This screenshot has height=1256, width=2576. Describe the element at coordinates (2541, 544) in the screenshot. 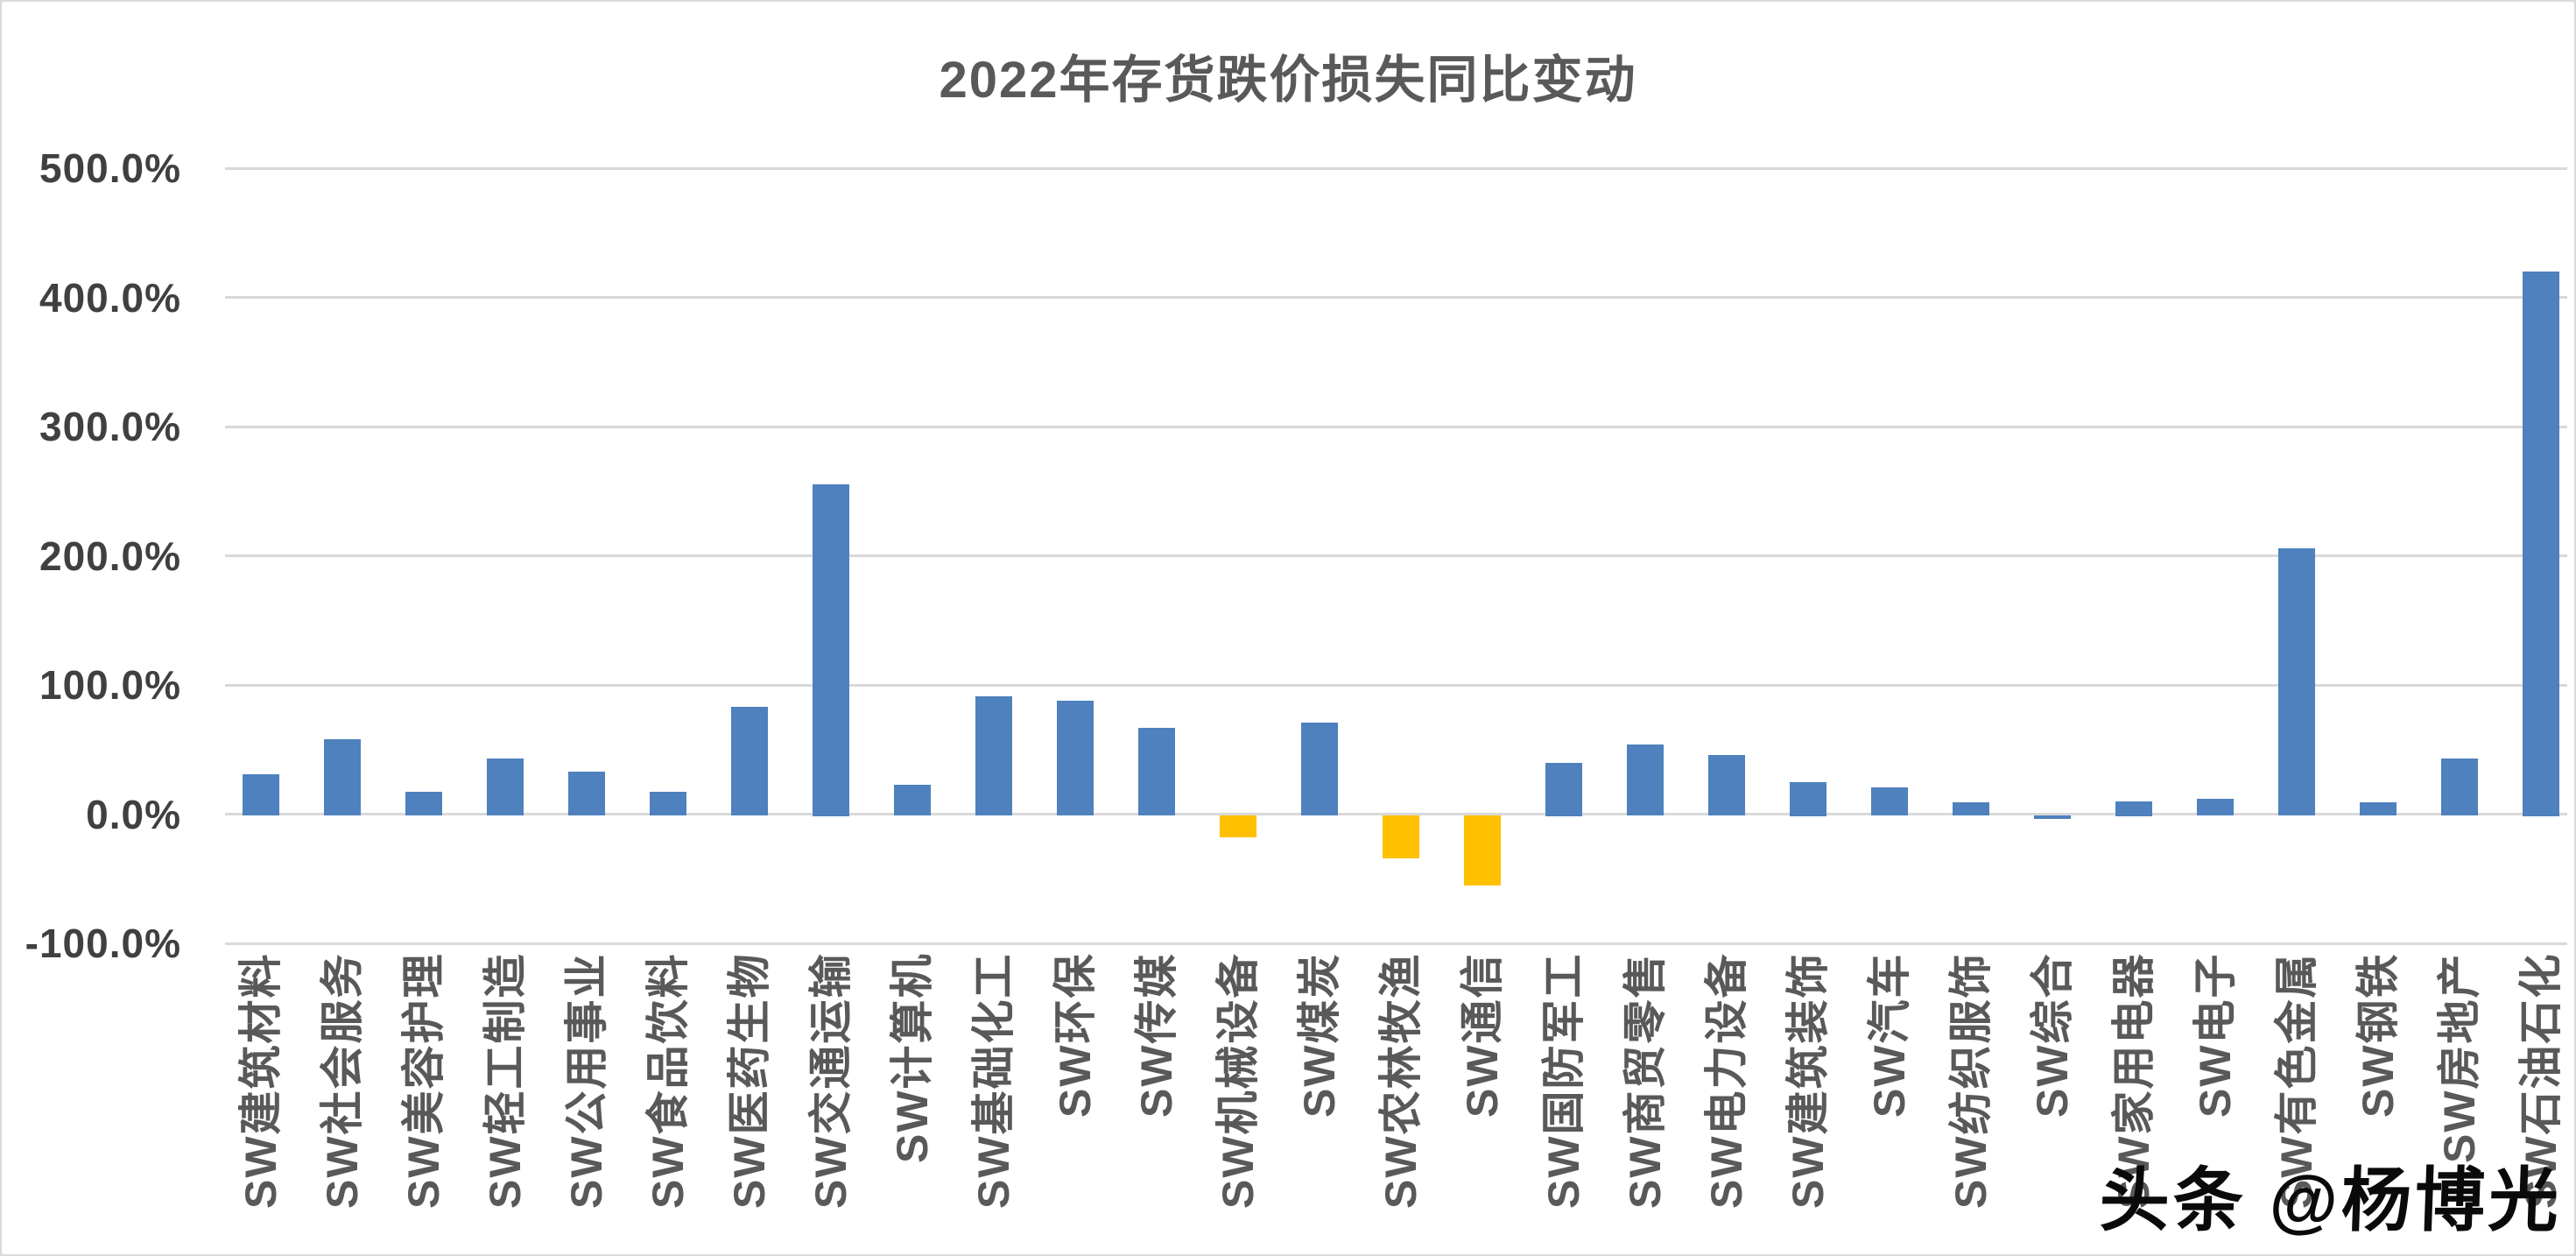

I see `bar-SW石油石化` at that location.